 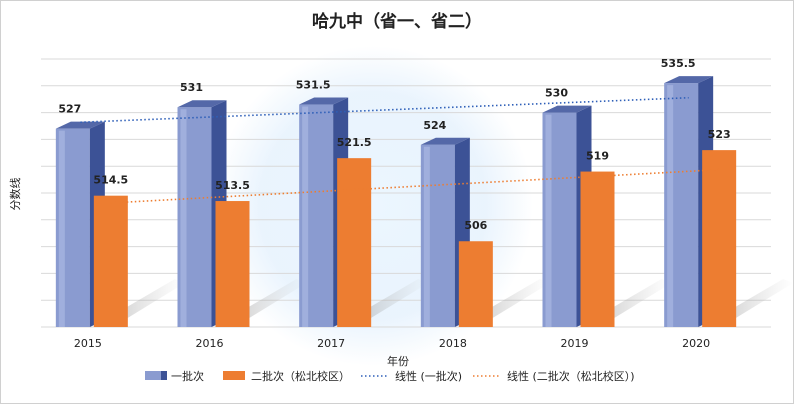 What do you see at coordinates (575, 343) in the screenshot?
I see `x-tick-2019: 2019` at bounding box center [575, 343].